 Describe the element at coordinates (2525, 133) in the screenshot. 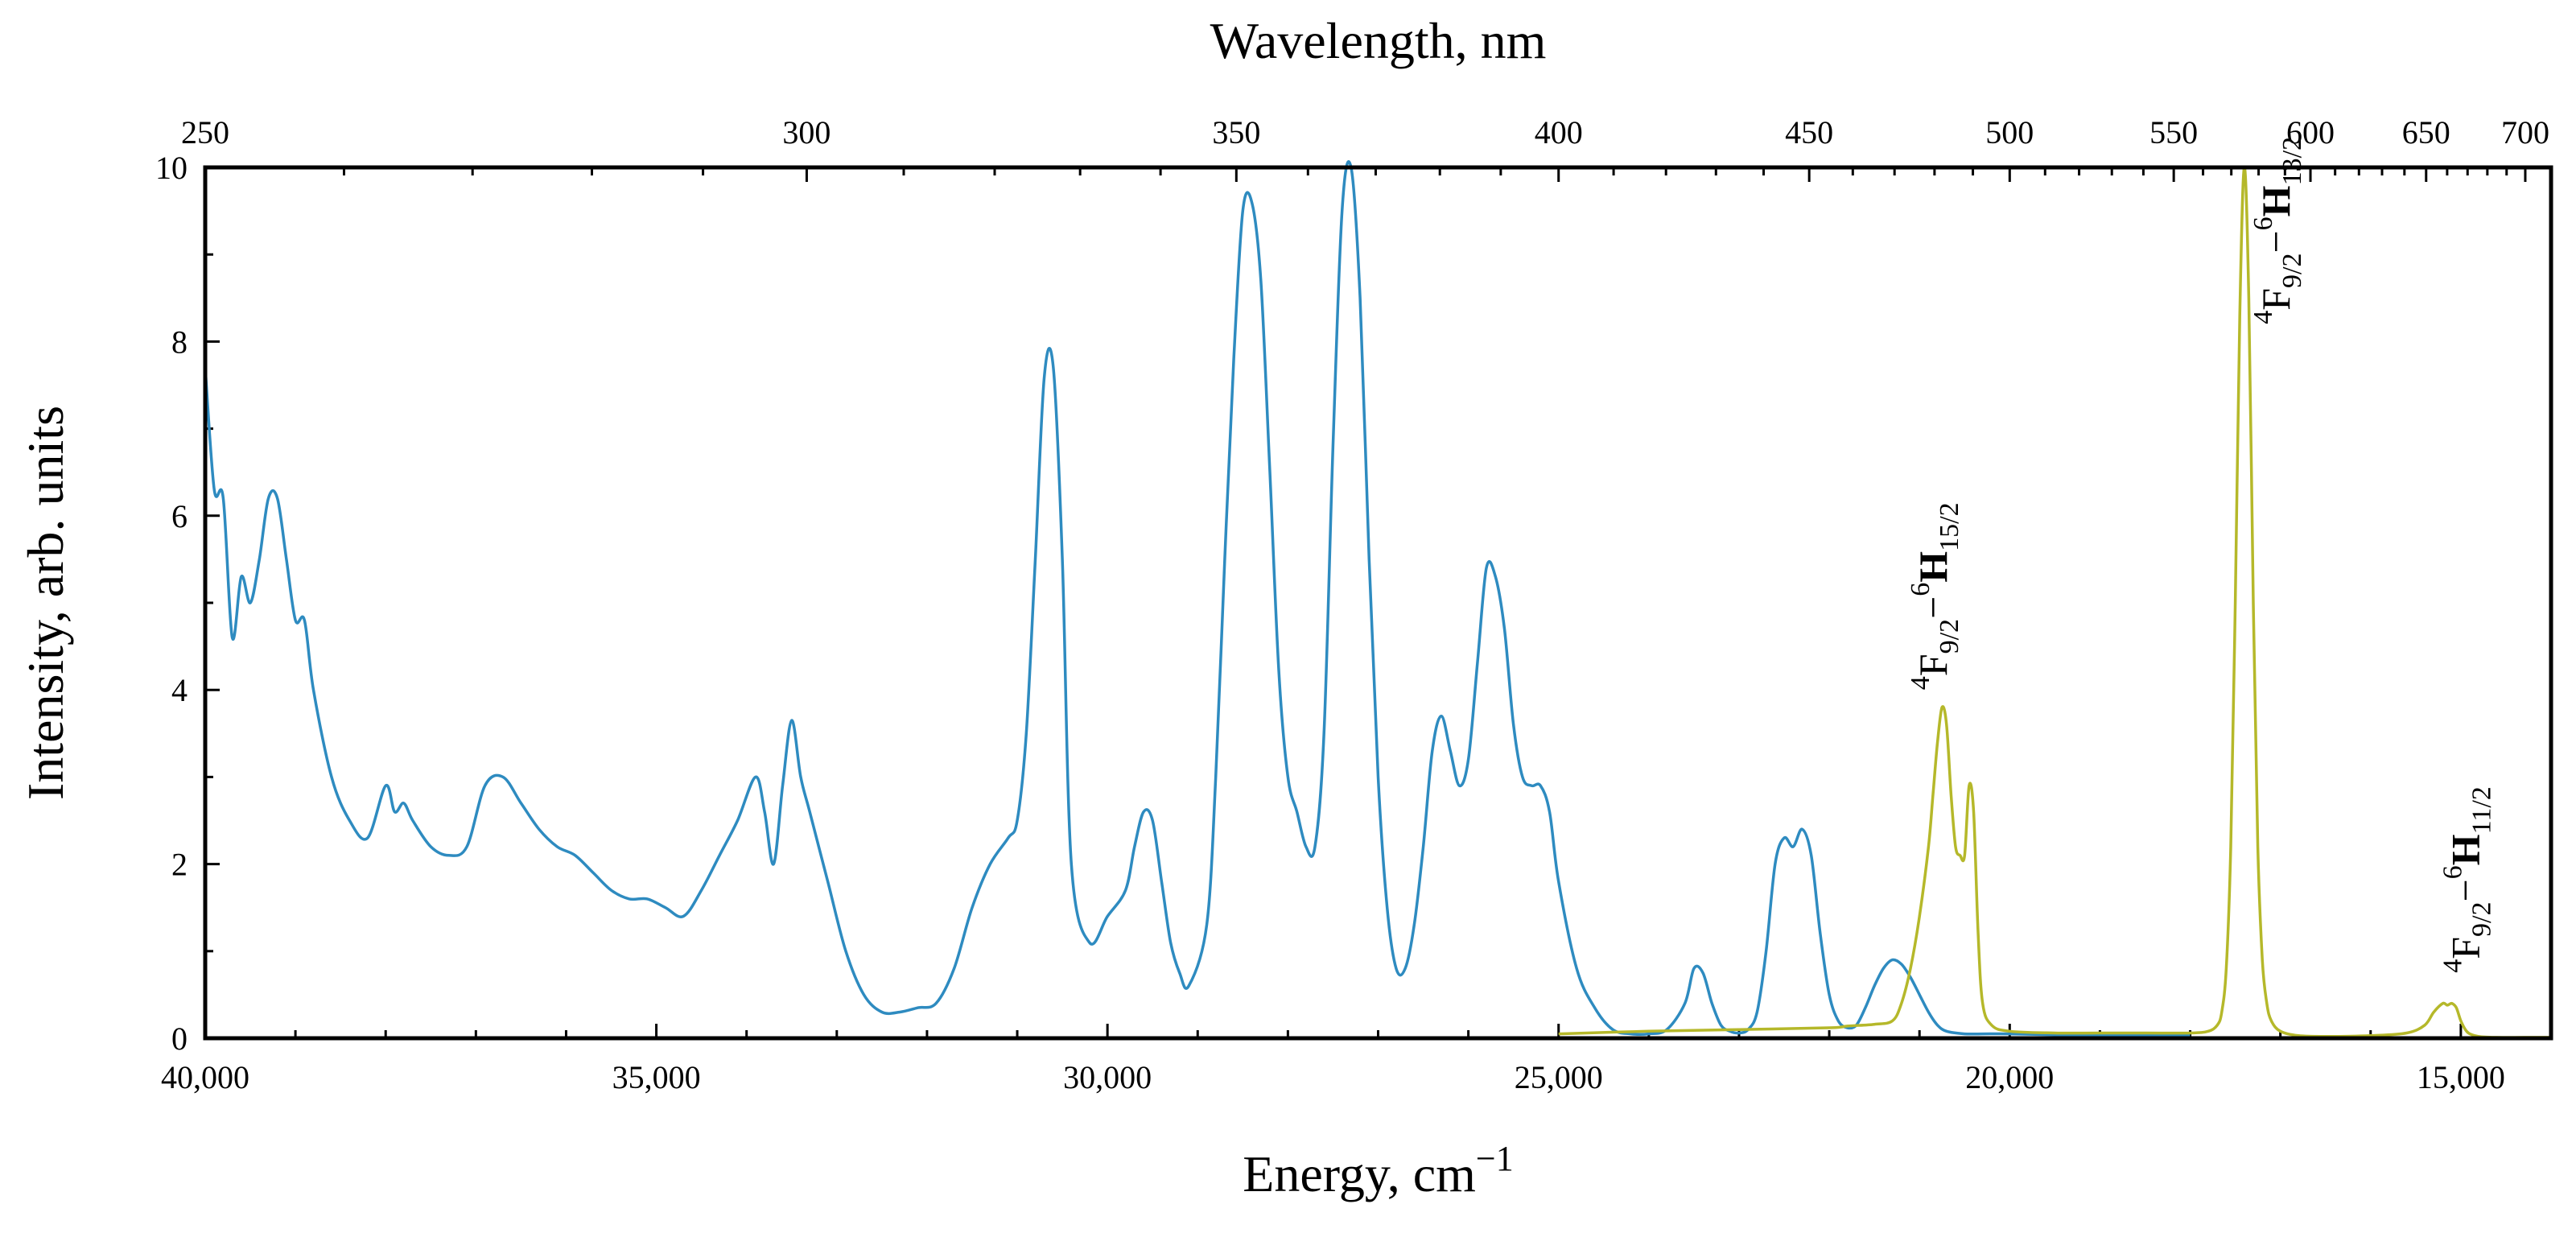

I see `top-tick-label: 700` at that location.